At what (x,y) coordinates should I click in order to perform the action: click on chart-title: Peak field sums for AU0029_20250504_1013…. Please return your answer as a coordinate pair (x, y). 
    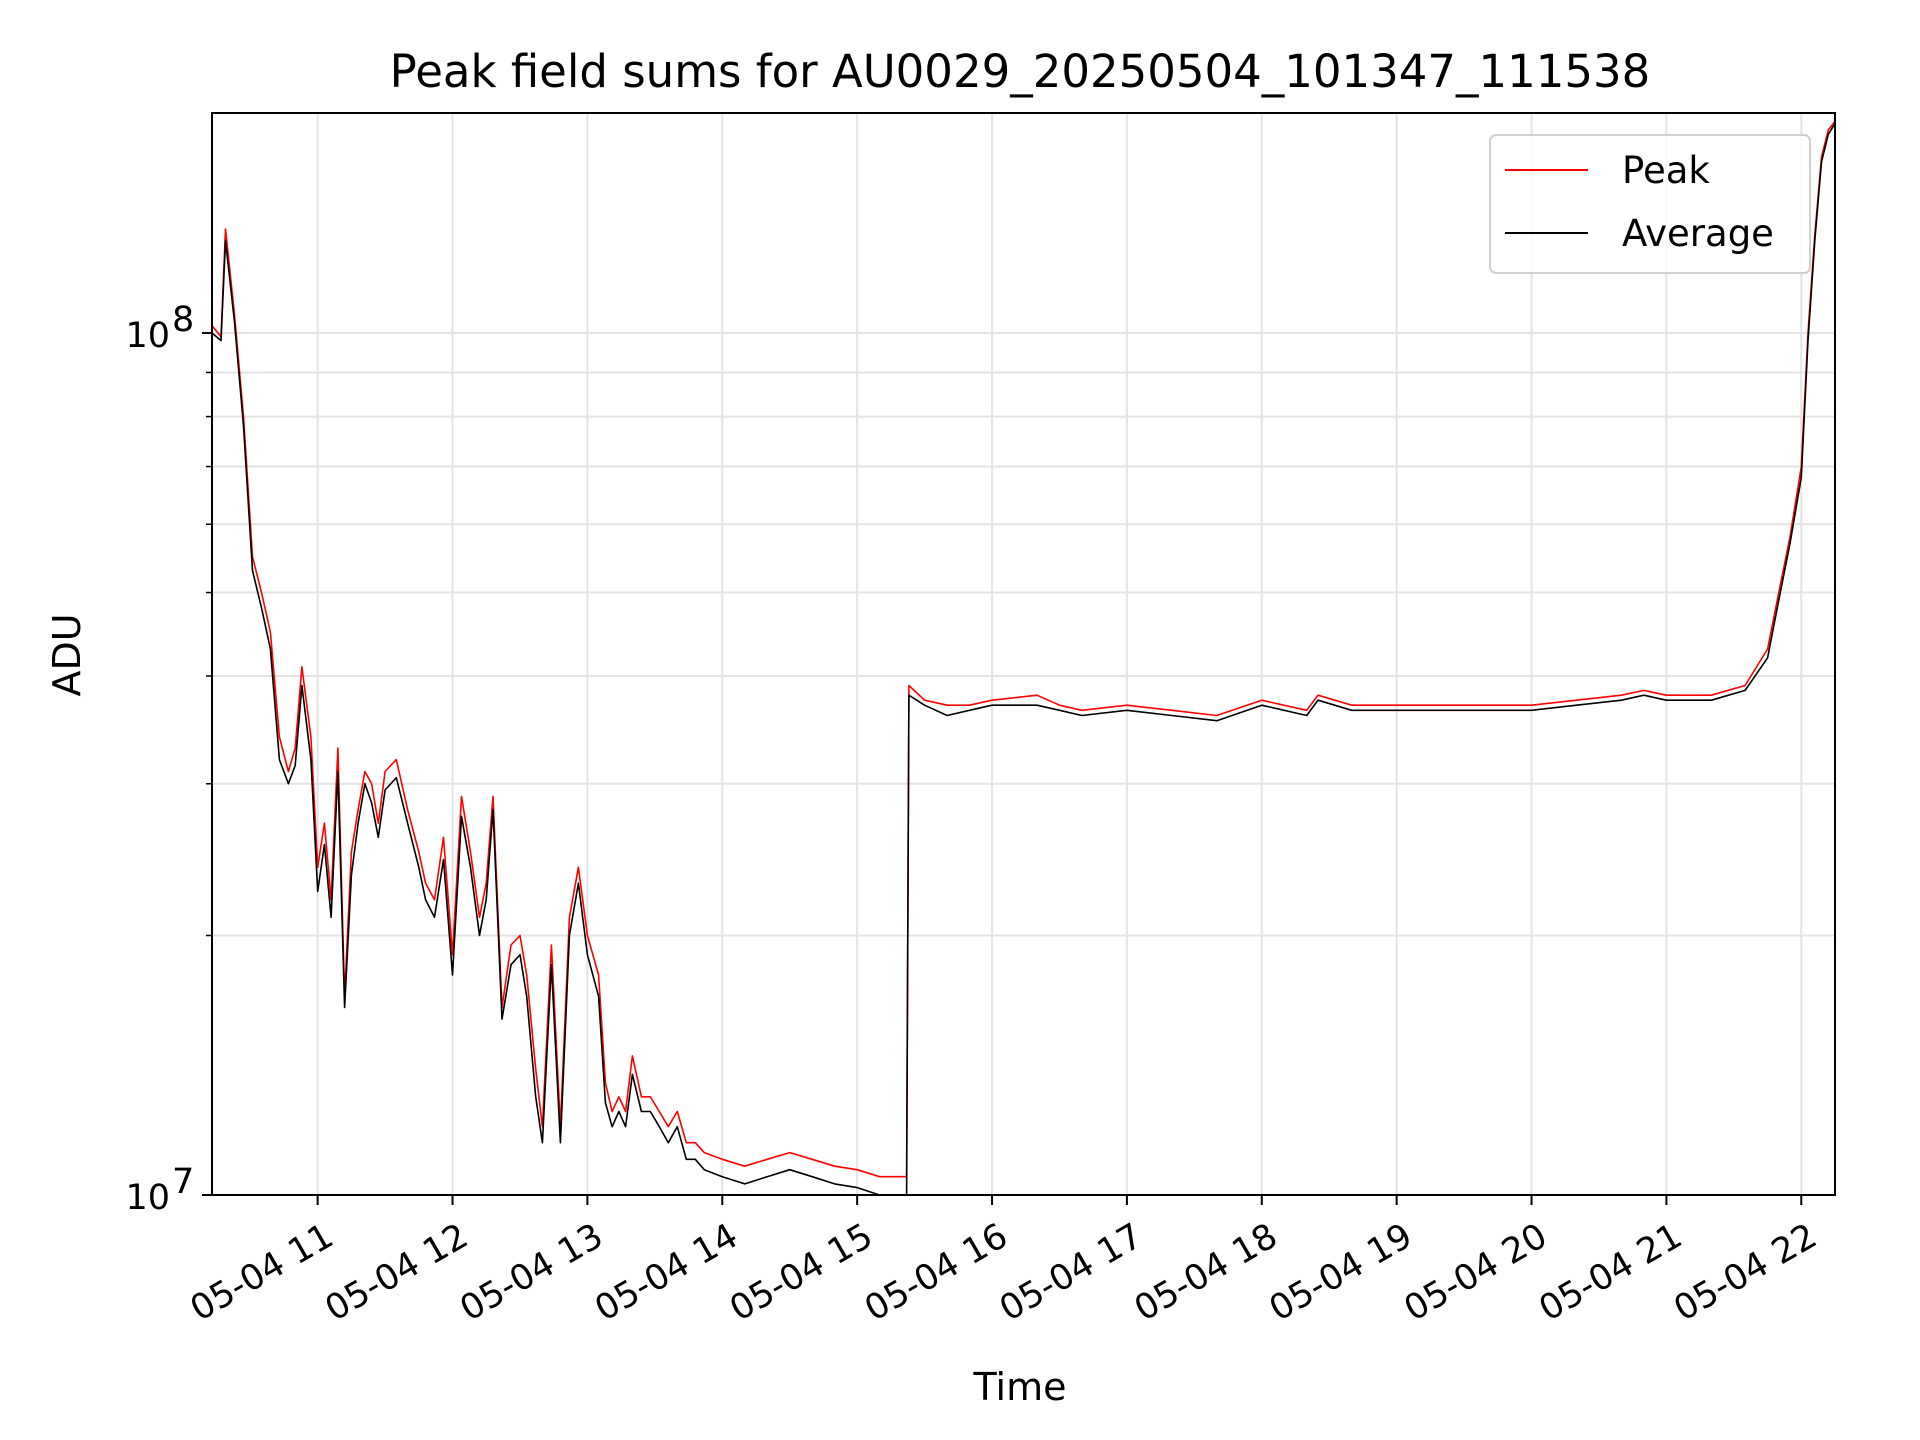
    Looking at the image, I should click on (1020, 71).